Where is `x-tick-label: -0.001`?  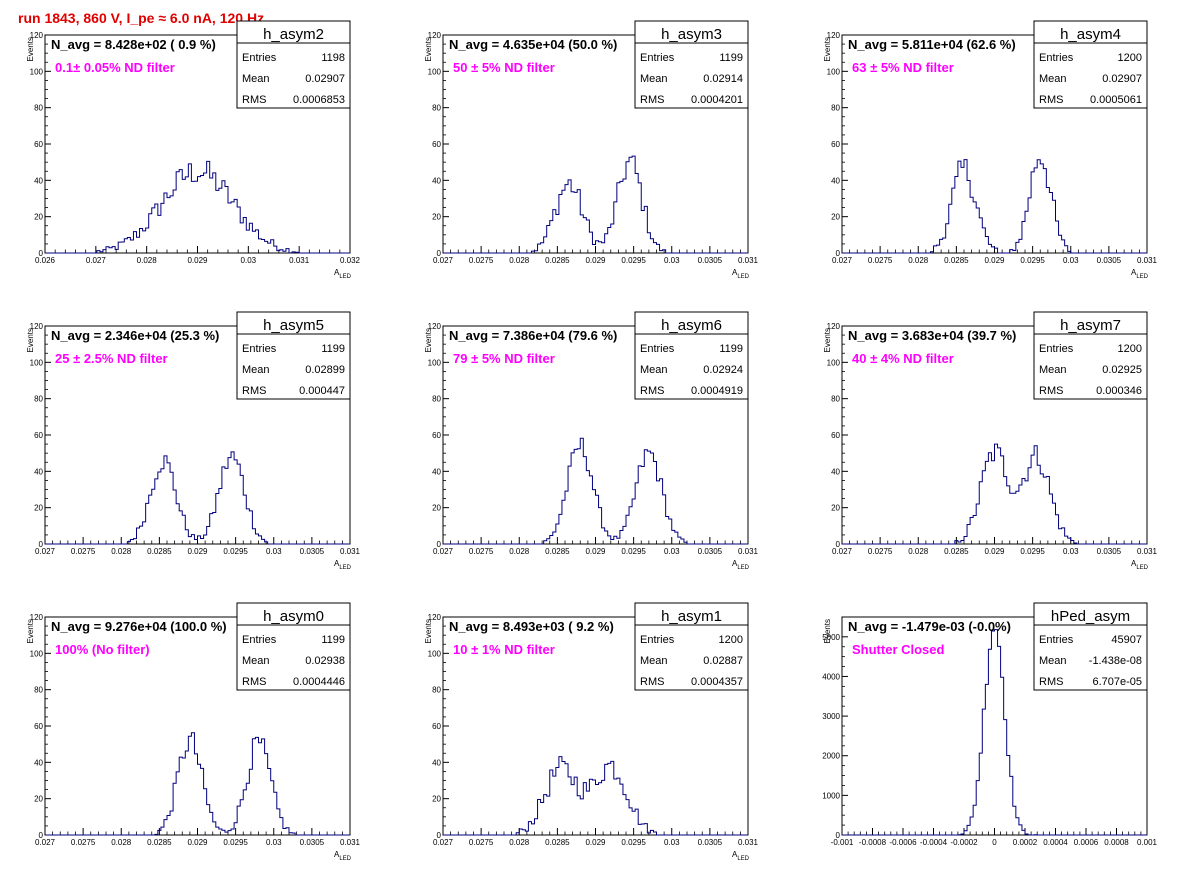
x-tick-label: -0.001 is located at coordinates (842, 842).